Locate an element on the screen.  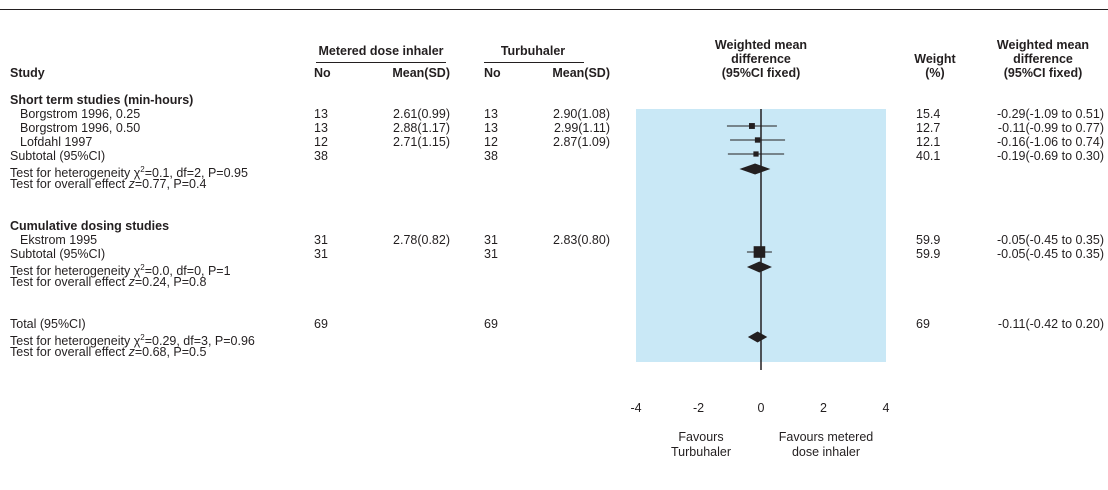
weight-header-line1: Weight is located at coordinates (935, 59).